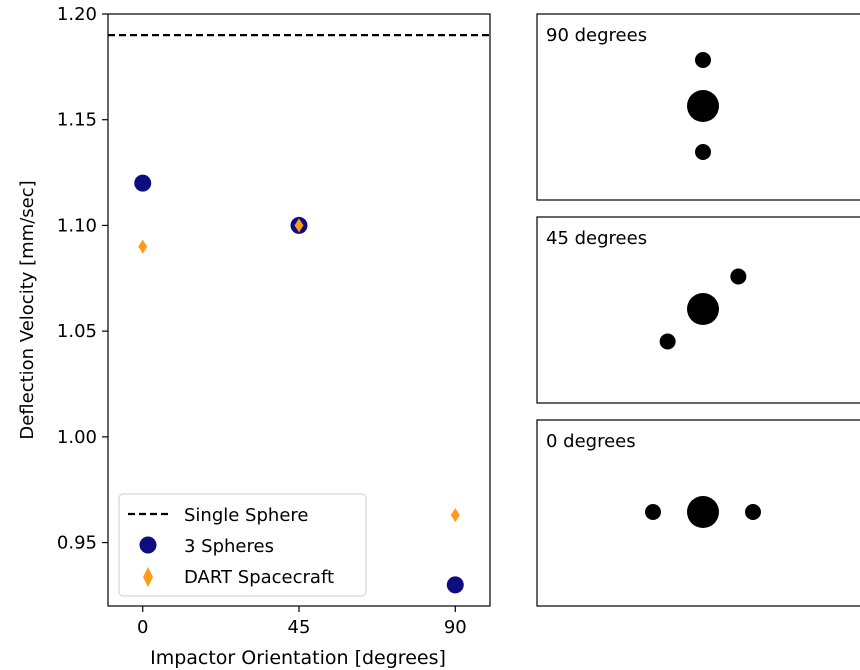 The width and height of the screenshot is (860, 670). I want to click on legend-frame, so click(242, 545).